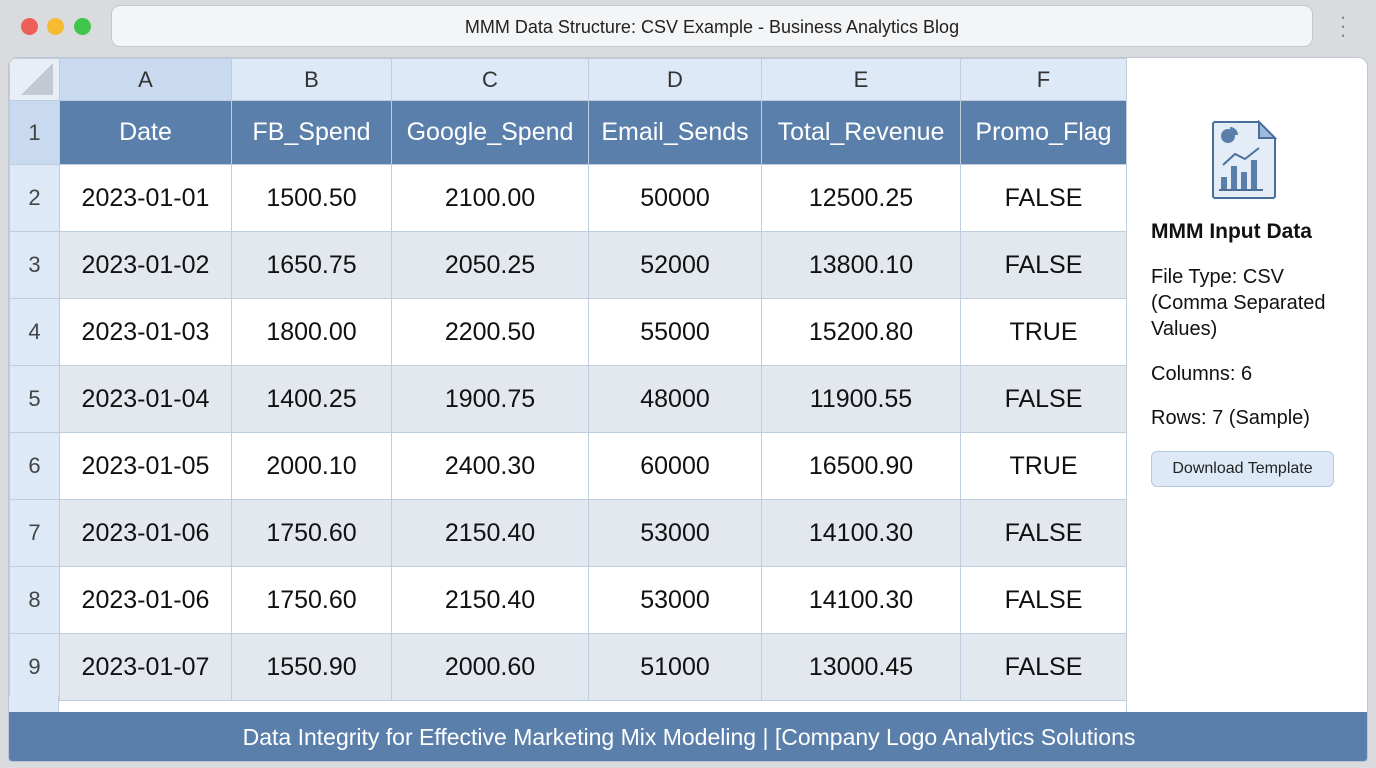  What do you see at coordinates (861, 198) in the screenshot?
I see `table-cell: 12500.25` at bounding box center [861, 198].